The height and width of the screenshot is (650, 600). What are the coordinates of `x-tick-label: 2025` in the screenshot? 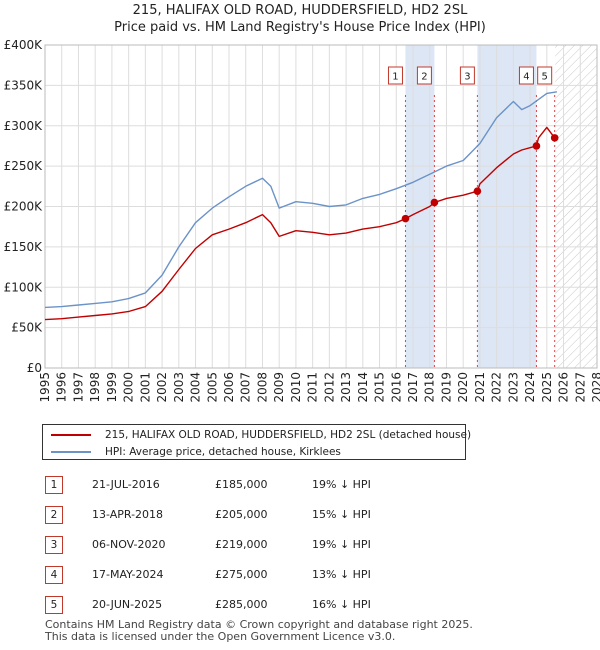 It's located at (547, 387).